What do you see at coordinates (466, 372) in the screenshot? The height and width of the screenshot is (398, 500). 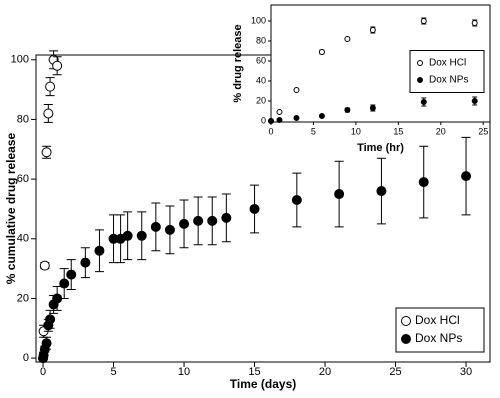 I see `x-tick-label: 30` at bounding box center [466, 372].